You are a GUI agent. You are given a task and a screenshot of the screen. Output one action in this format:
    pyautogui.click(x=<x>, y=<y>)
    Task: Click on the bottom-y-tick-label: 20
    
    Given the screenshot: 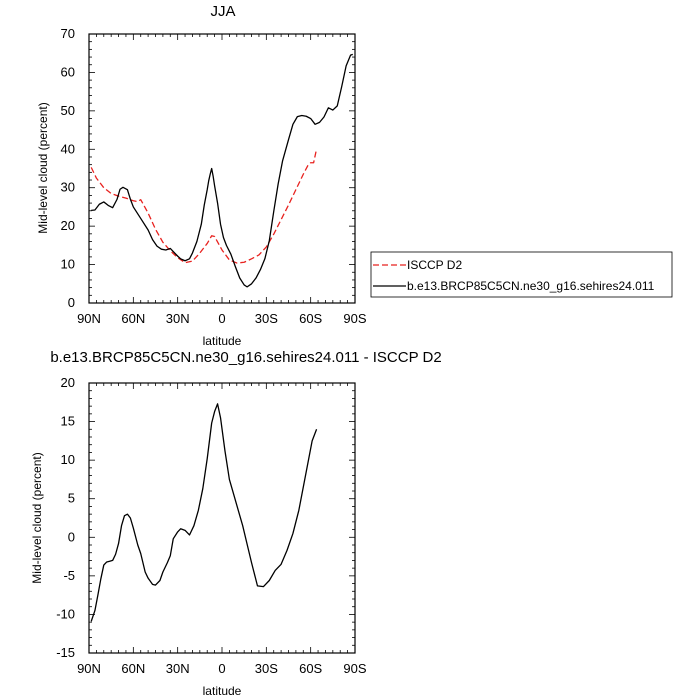 What is the action you would take?
    pyautogui.click(x=68, y=382)
    